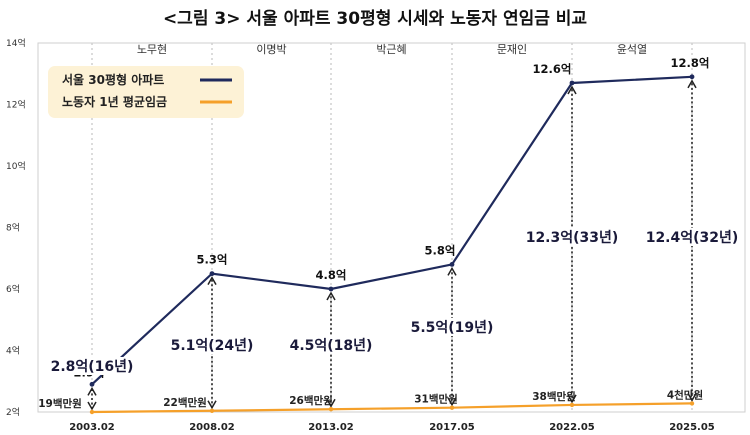 This screenshot has height=435, width=750. I want to click on wage-series-line, so click(392, 408).